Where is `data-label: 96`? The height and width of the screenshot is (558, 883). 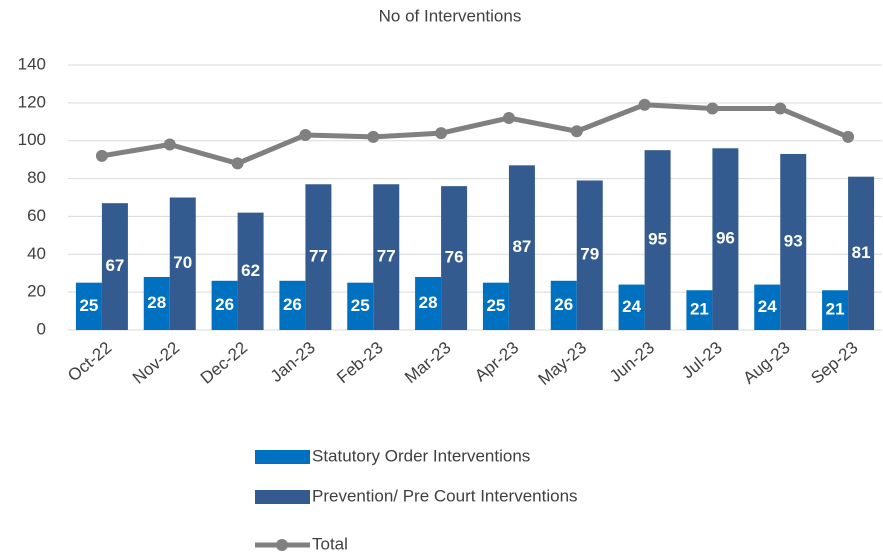 data-label: 96 is located at coordinates (725, 238).